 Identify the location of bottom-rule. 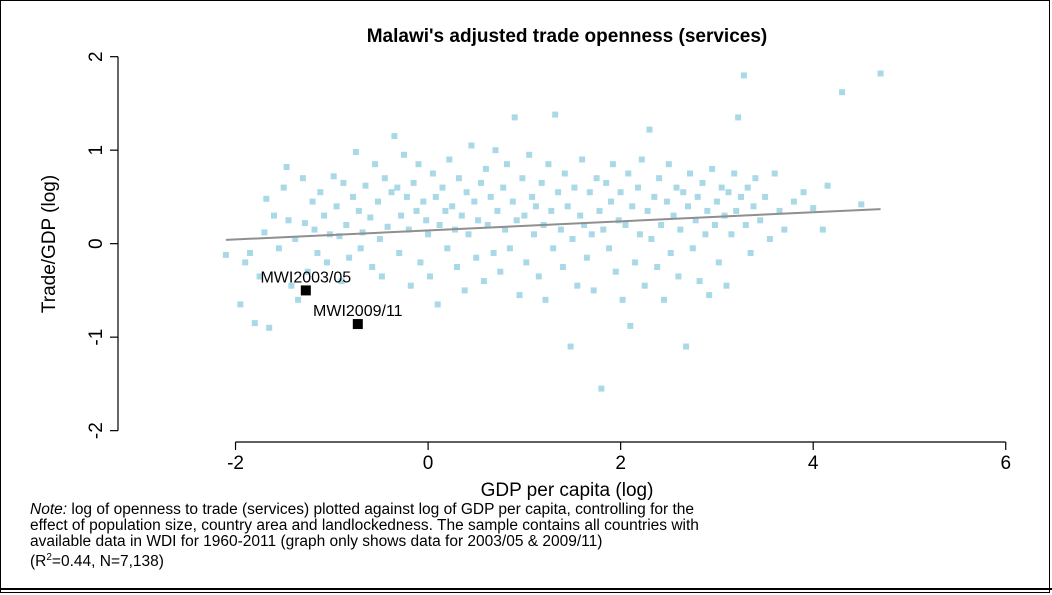
(526, 589).